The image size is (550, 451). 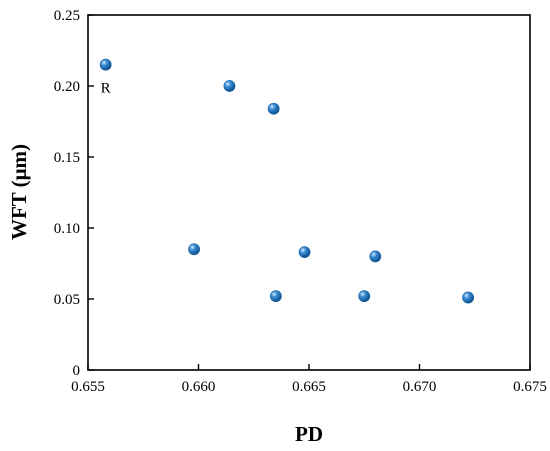 What do you see at coordinates (77, 371) in the screenshot?
I see `y-tick-label: 0` at bounding box center [77, 371].